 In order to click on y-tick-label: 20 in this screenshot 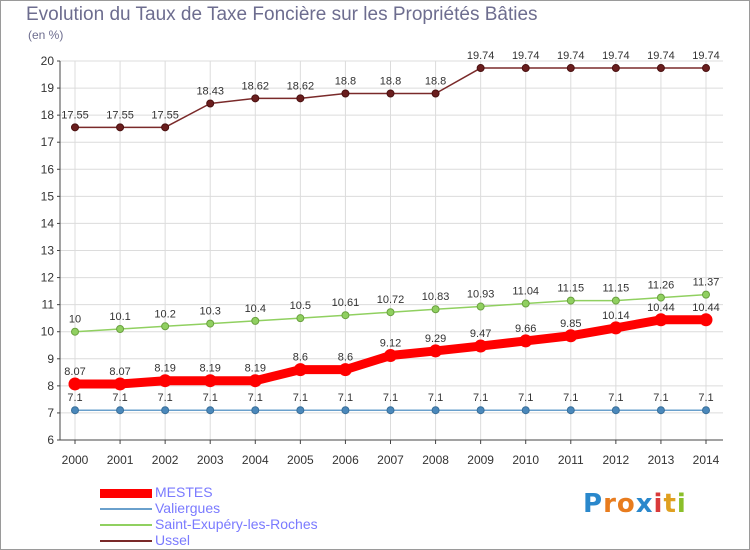, I will do `click(48, 61)`.